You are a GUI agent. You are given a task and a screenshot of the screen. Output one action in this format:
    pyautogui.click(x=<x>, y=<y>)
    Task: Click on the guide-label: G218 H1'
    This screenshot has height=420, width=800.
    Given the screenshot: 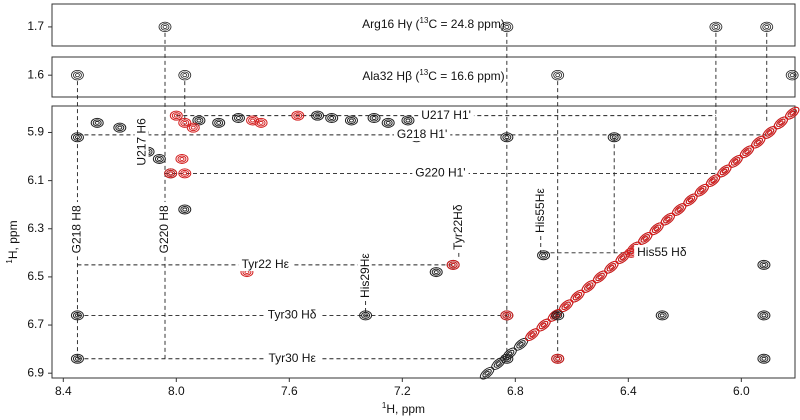 What is the action you would take?
    pyautogui.click(x=422, y=134)
    